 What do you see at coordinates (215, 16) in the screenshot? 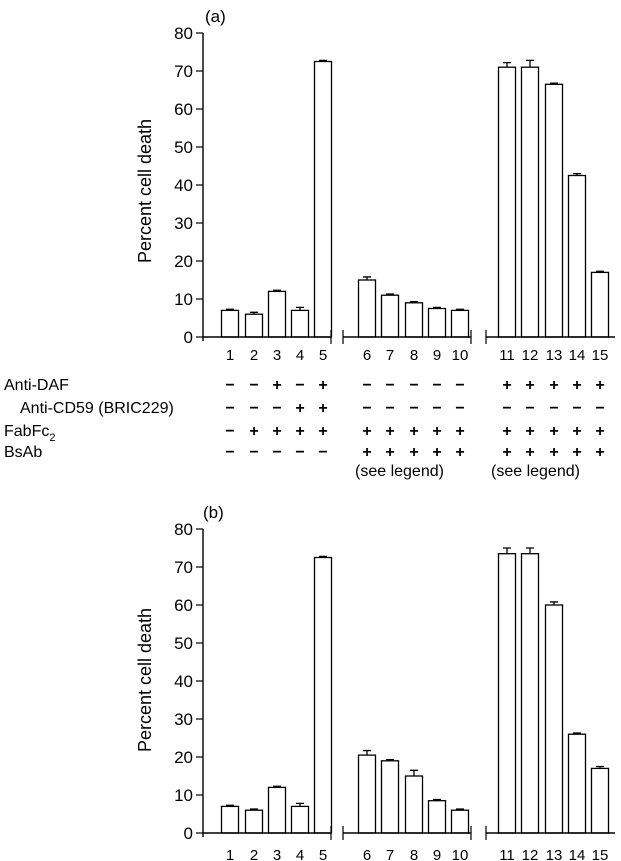
I see `panel-a-label: (a)` at bounding box center [215, 16].